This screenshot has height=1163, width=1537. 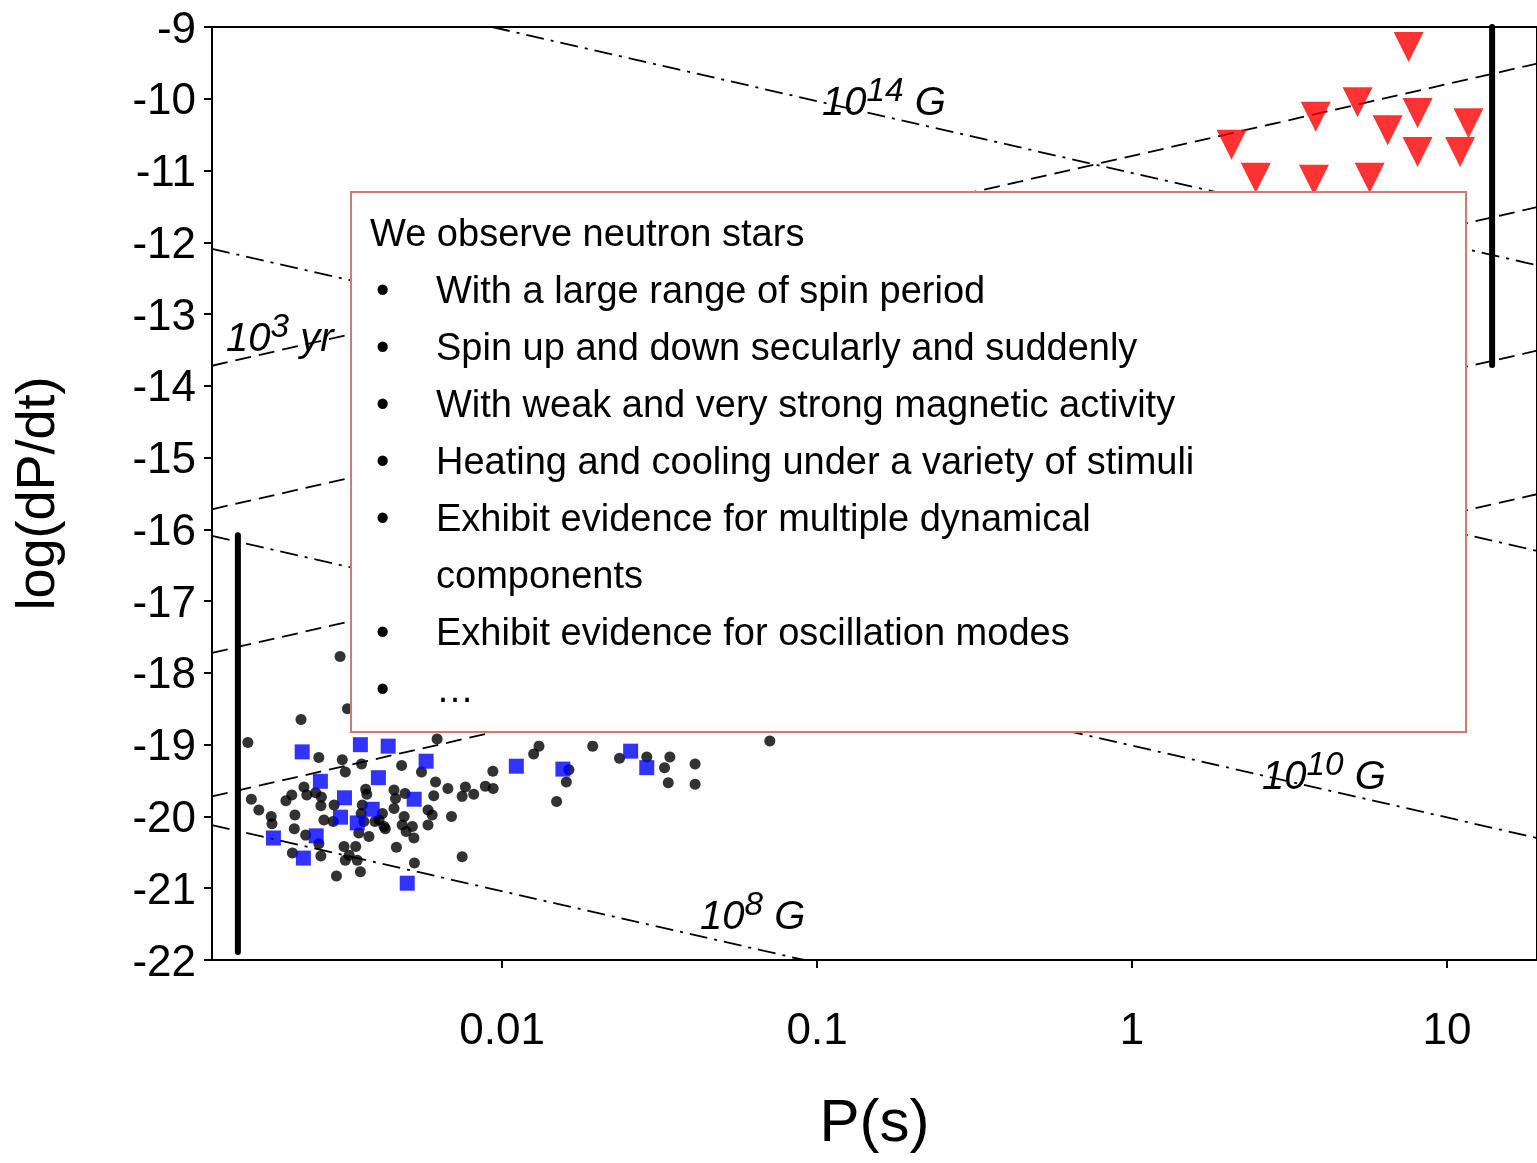 I want to click on y-tick-label: -9, so click(x=176, y=27).